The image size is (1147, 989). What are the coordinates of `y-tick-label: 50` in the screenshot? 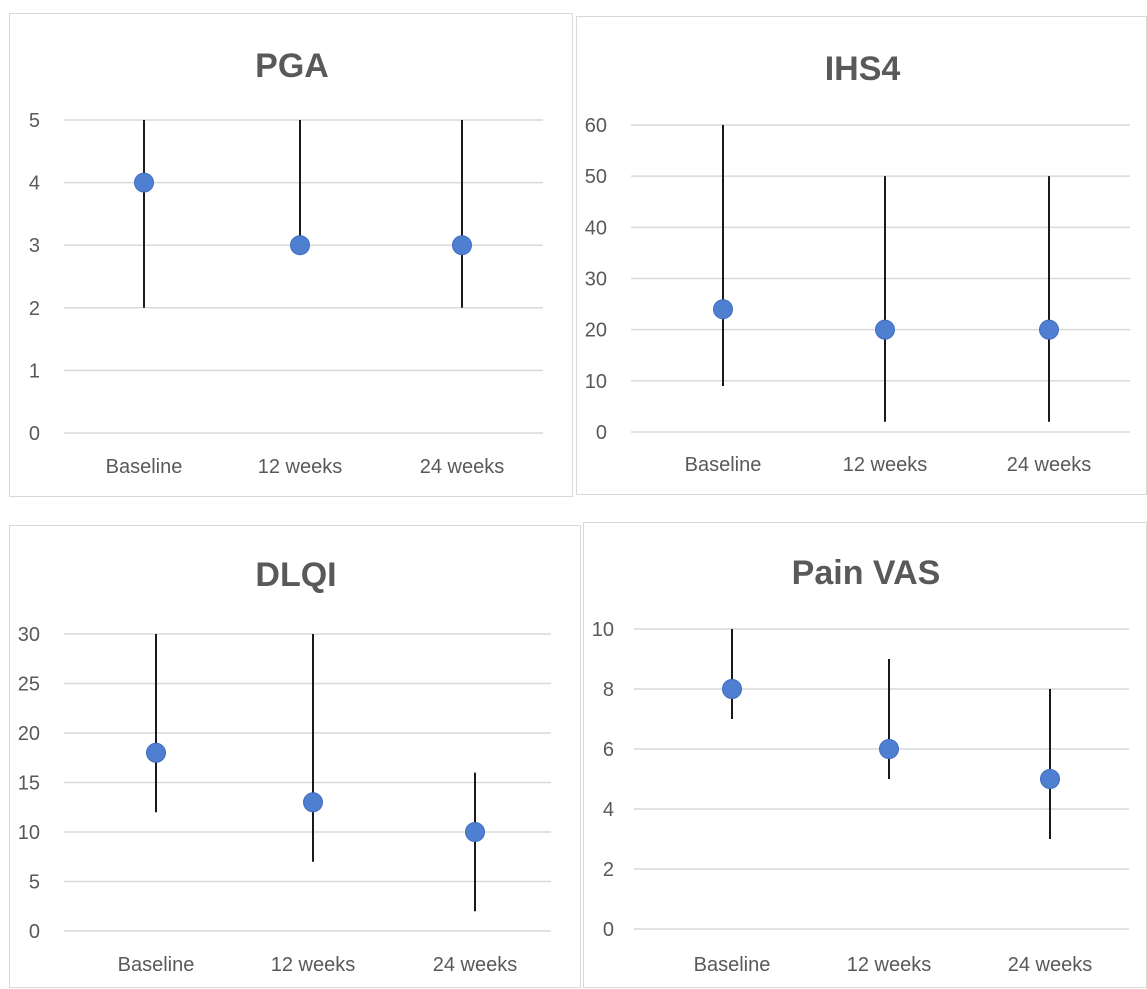 It's located at (596, 177).